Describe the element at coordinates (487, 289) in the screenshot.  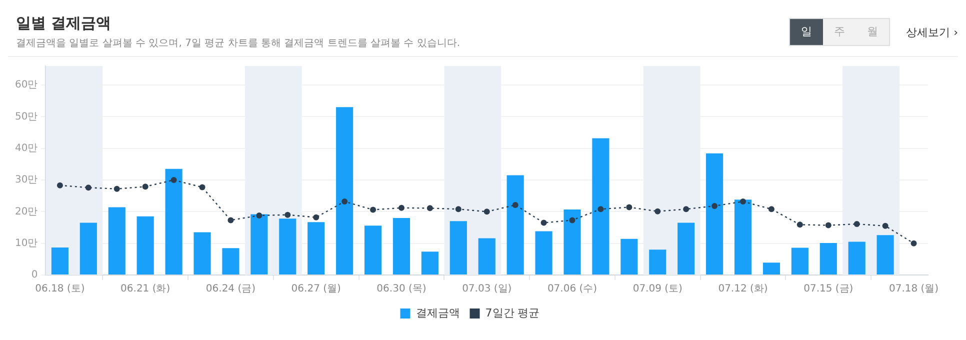
I see `x-tick-label: 07.03 (일)` at that location.